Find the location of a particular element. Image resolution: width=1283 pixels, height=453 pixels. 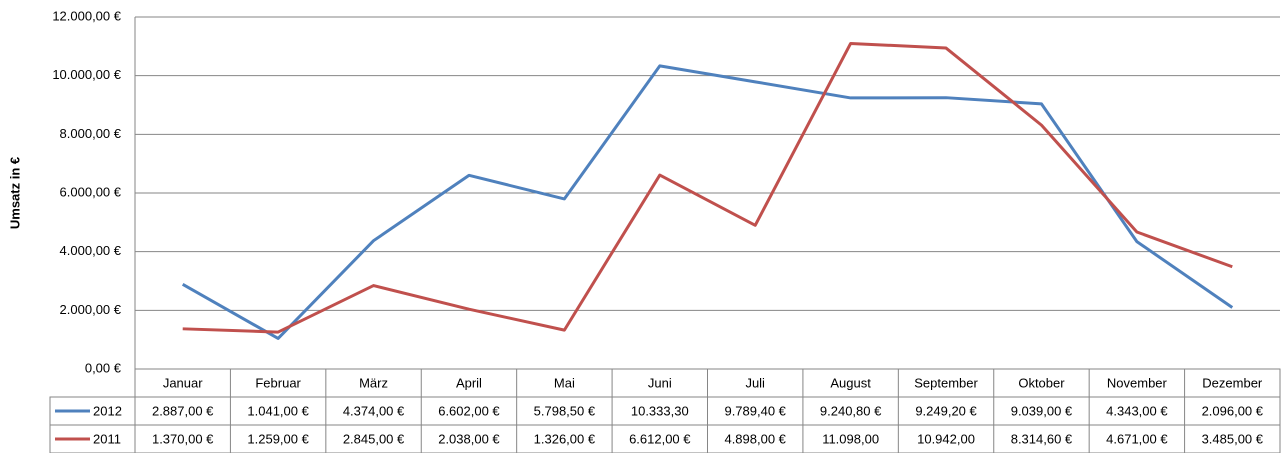

table-value: 4.374,00 € is located at coordinates (374, 410).